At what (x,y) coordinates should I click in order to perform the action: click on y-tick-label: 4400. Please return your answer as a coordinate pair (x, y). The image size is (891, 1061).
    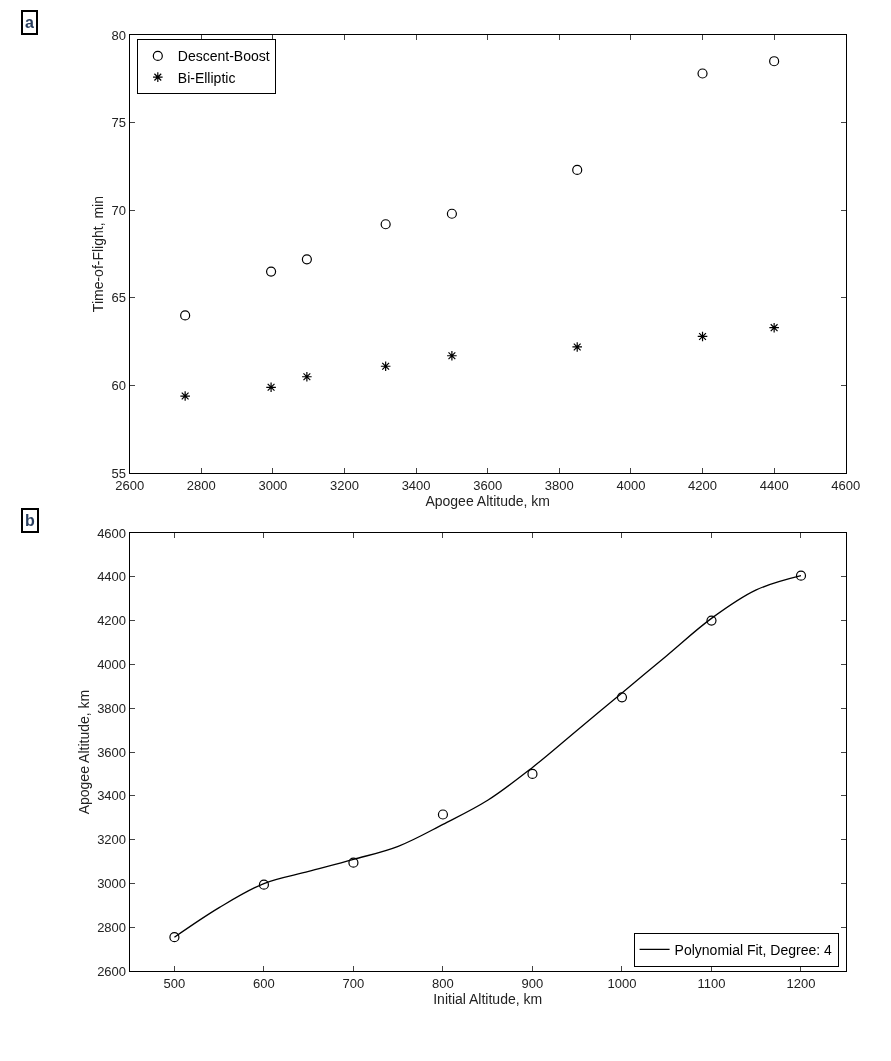
    Looking at the image, I should click on (112, 577).